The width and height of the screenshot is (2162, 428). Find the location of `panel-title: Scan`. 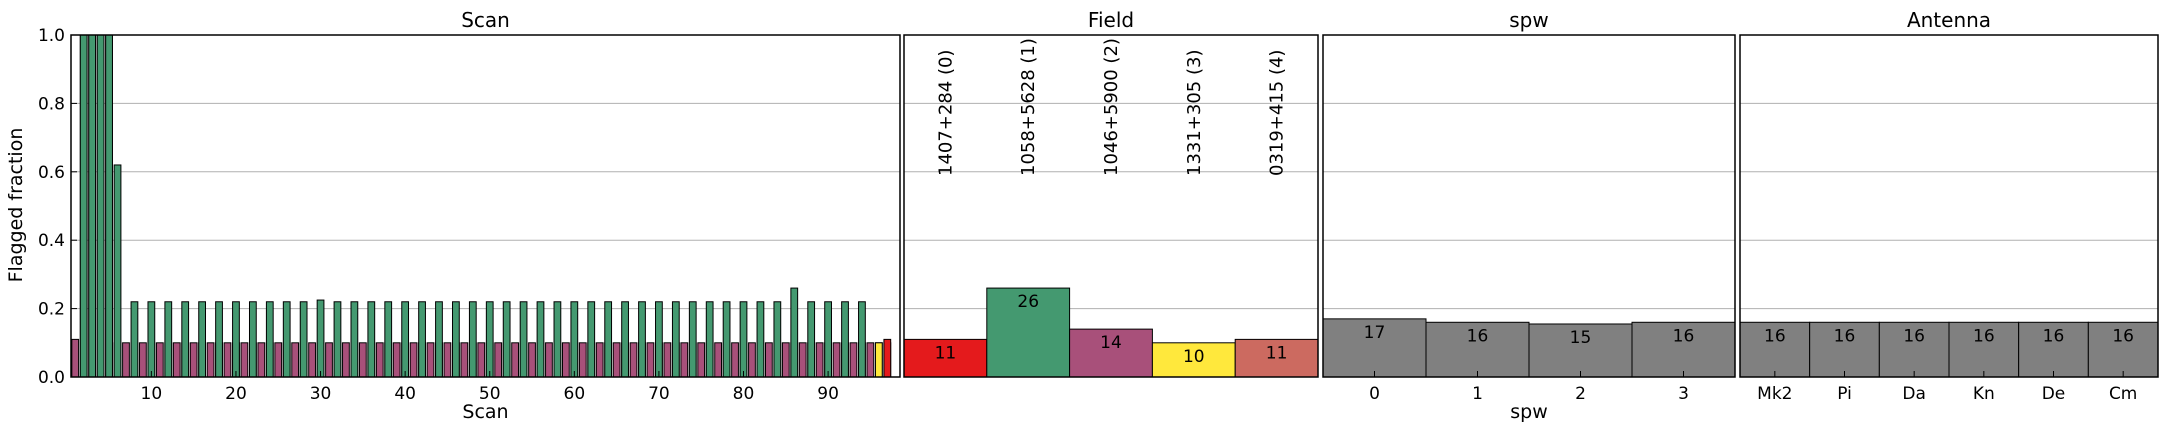

panel-title: Scan is located at coordinates (485, 20).